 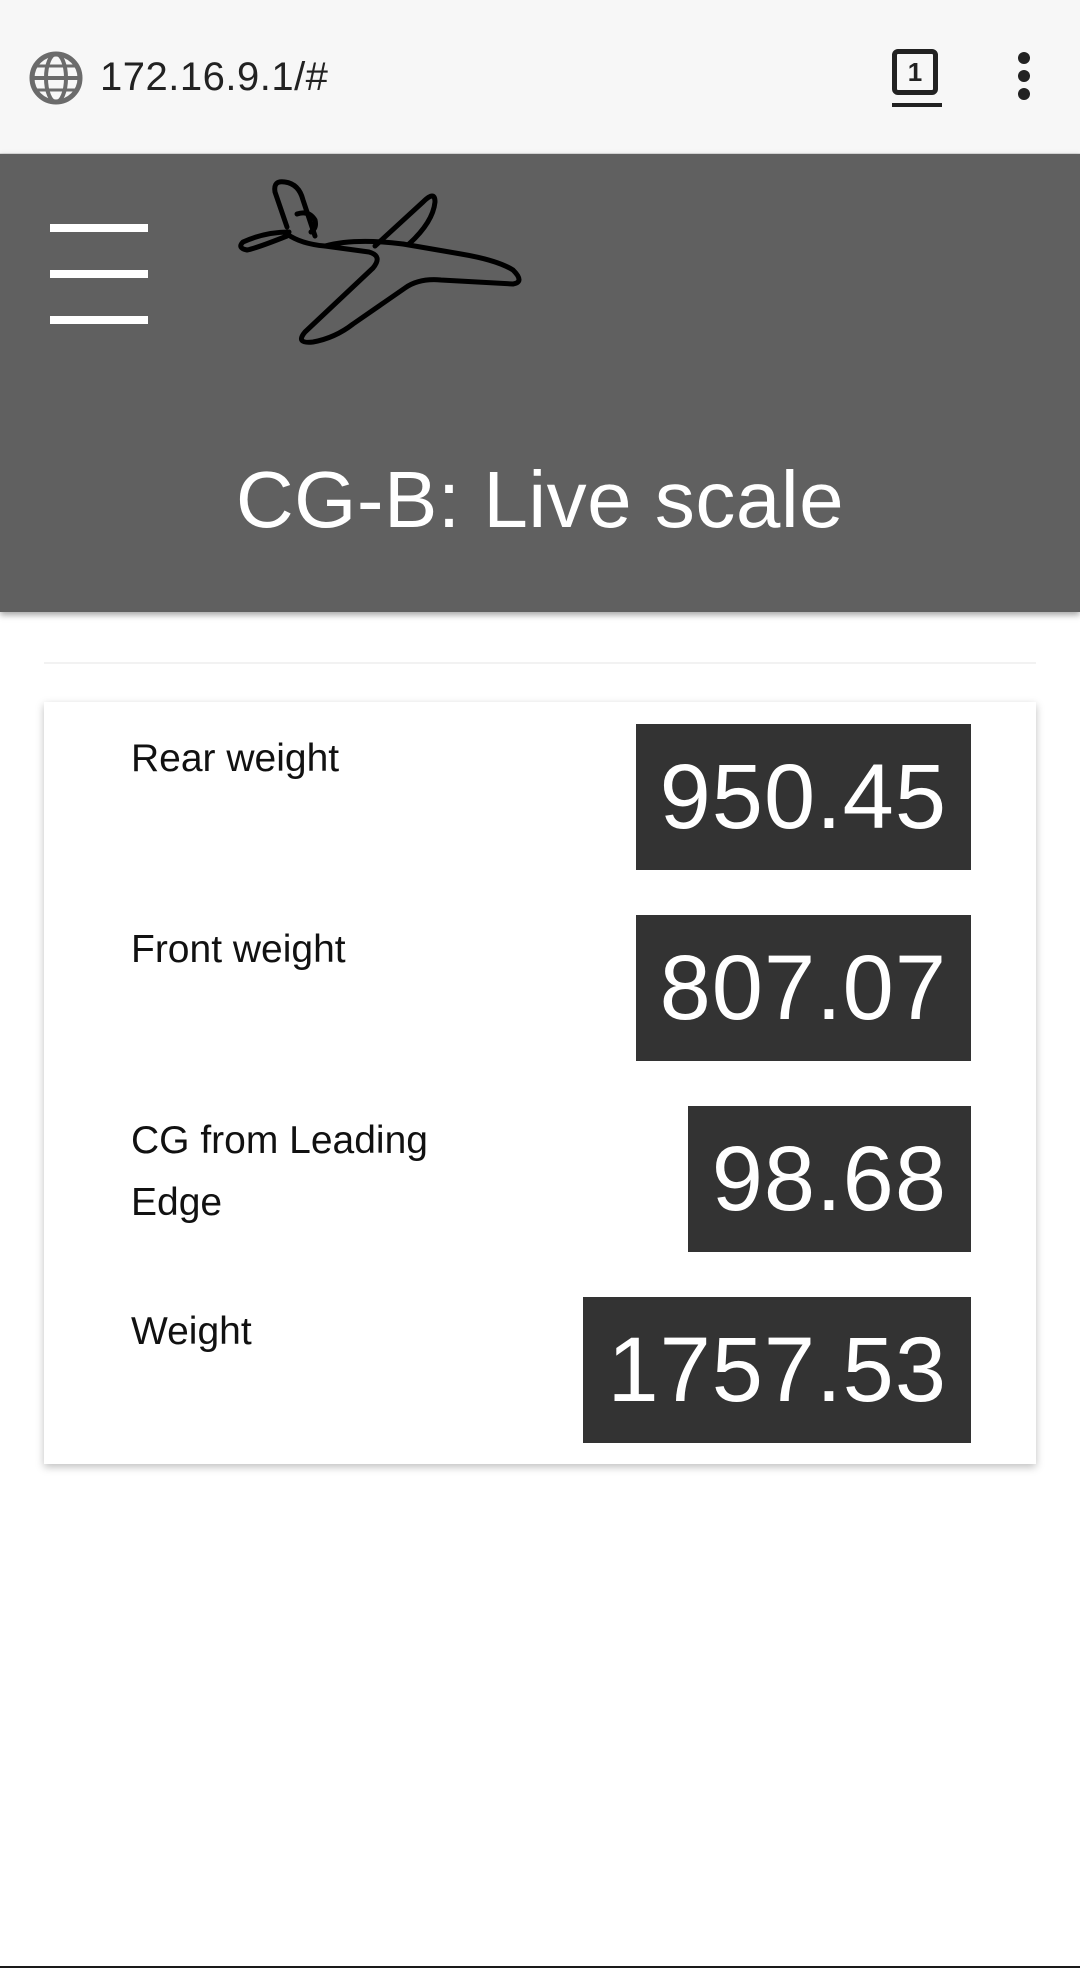 I want to click on cg-from-leading-edge-value: 98.68, so click(x=829, y=1179).